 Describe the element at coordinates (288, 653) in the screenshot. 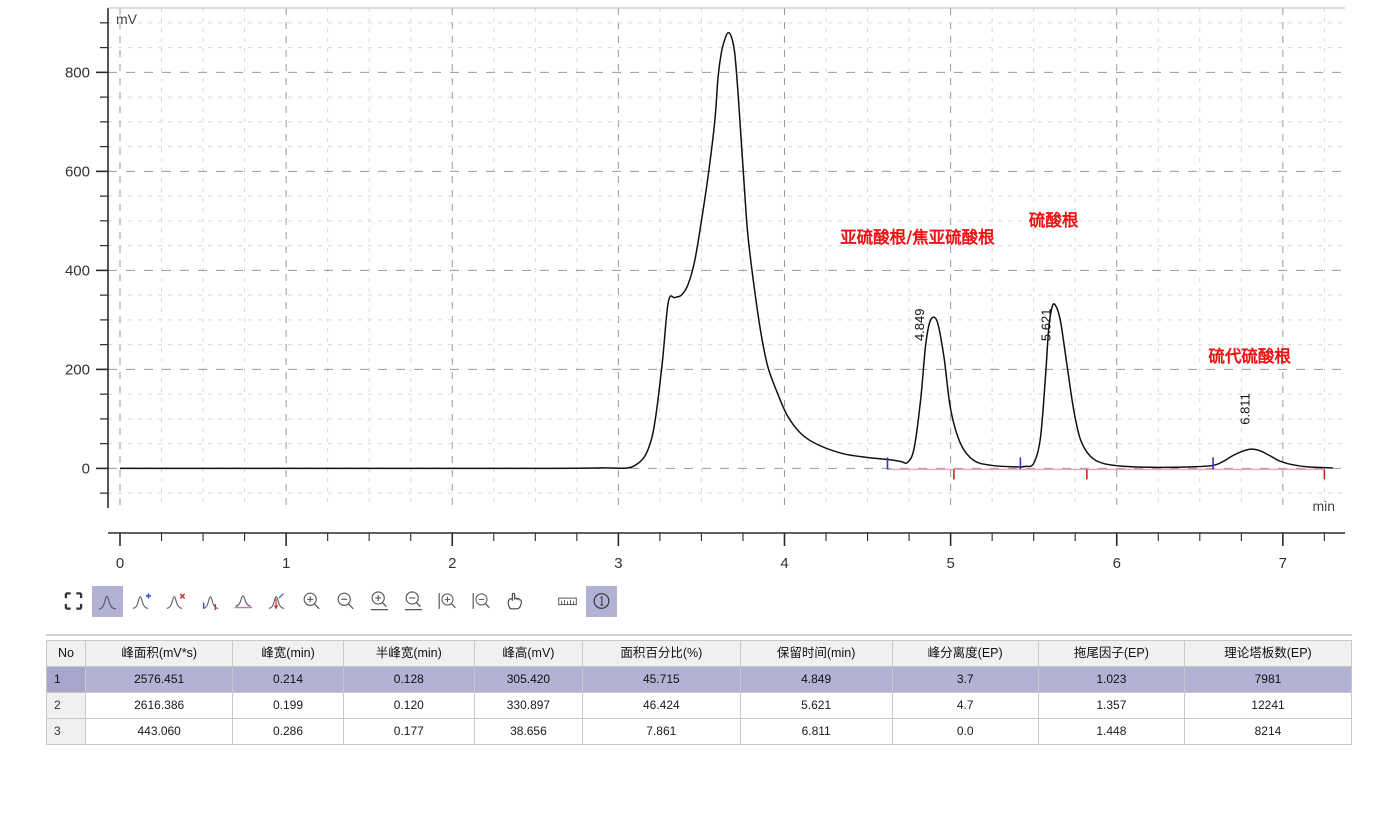

I see `table-column-header: 峰宽(min)` at that location.